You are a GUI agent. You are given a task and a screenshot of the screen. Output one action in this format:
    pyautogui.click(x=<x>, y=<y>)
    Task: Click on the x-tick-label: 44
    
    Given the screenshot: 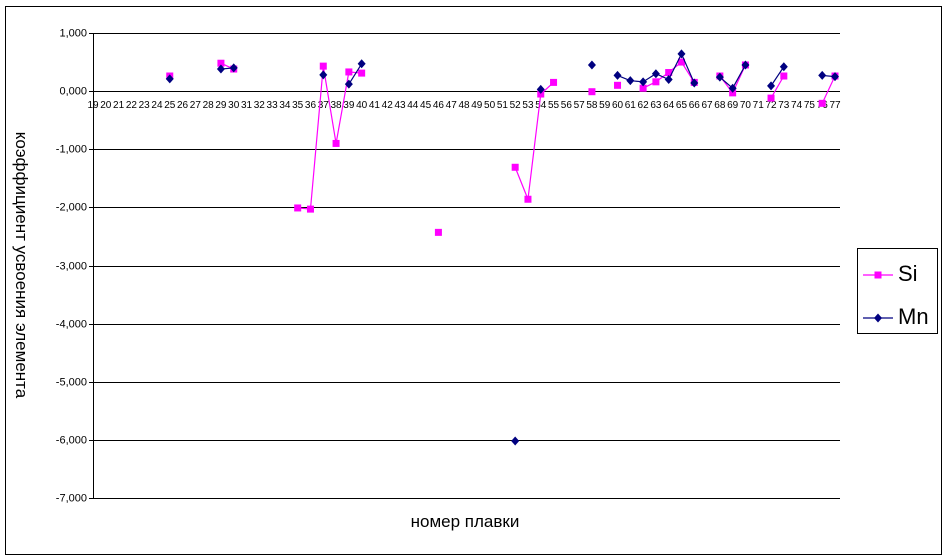 What is the action you would take?
    pyautogui.click(x=413, y=105)
    